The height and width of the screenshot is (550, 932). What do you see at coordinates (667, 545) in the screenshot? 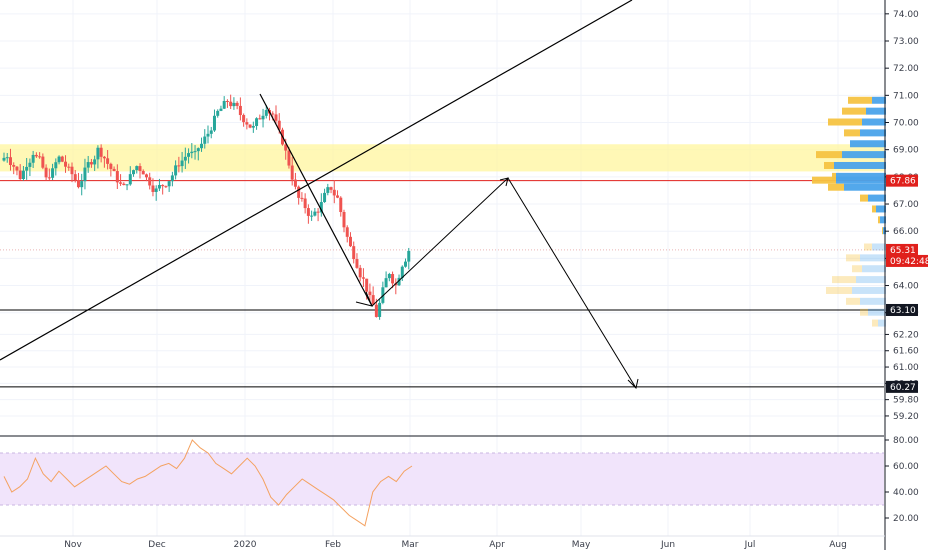
I see `time-tick-label: Jun` at bounding box center [667, 545].